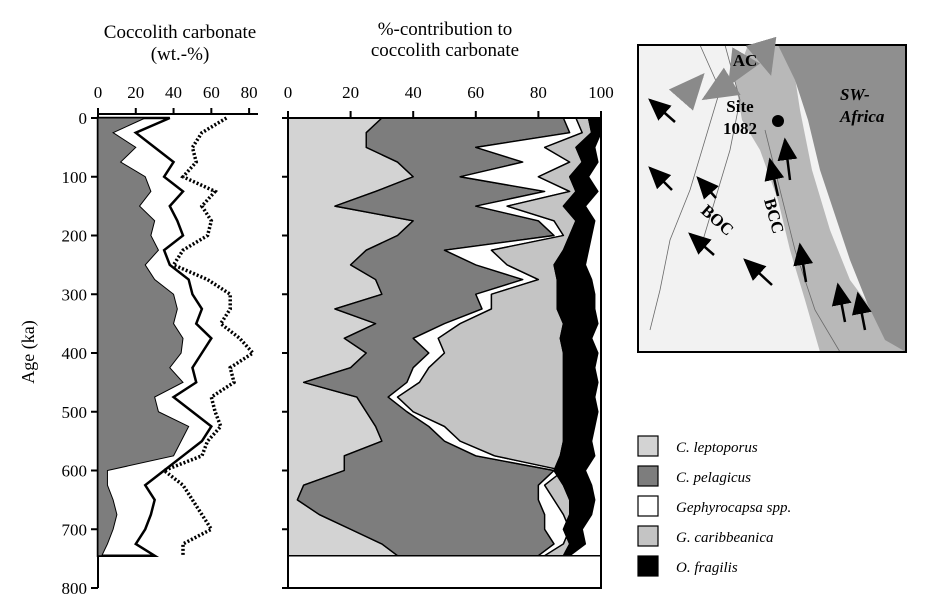  Describe the element at coordinates (135, 92) in the screenshot. I see `left-x-tick-label: 20` at that location.